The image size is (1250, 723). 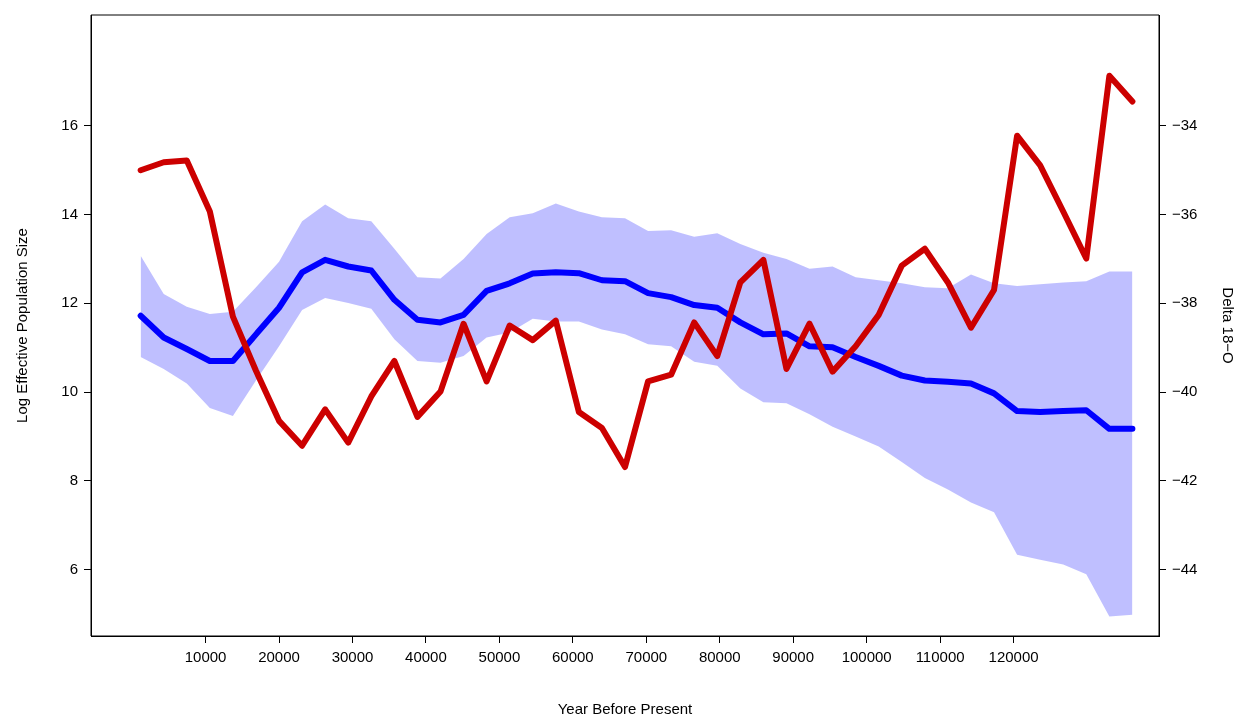 What do you see at coordinates (1185, 302) in the screenshot?
I see `y2-tick-label: −38` at bounding box center [1185, 302].